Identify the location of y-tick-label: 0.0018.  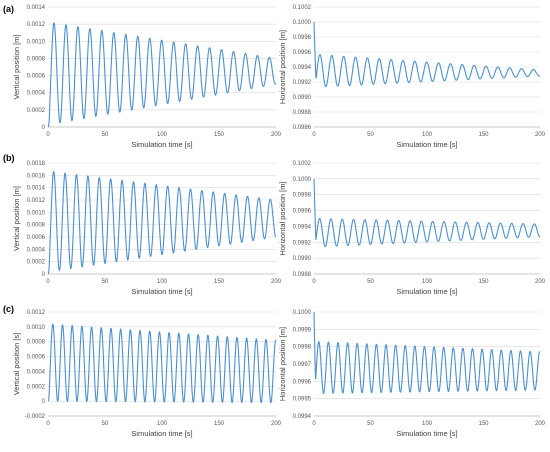
(36, 164).